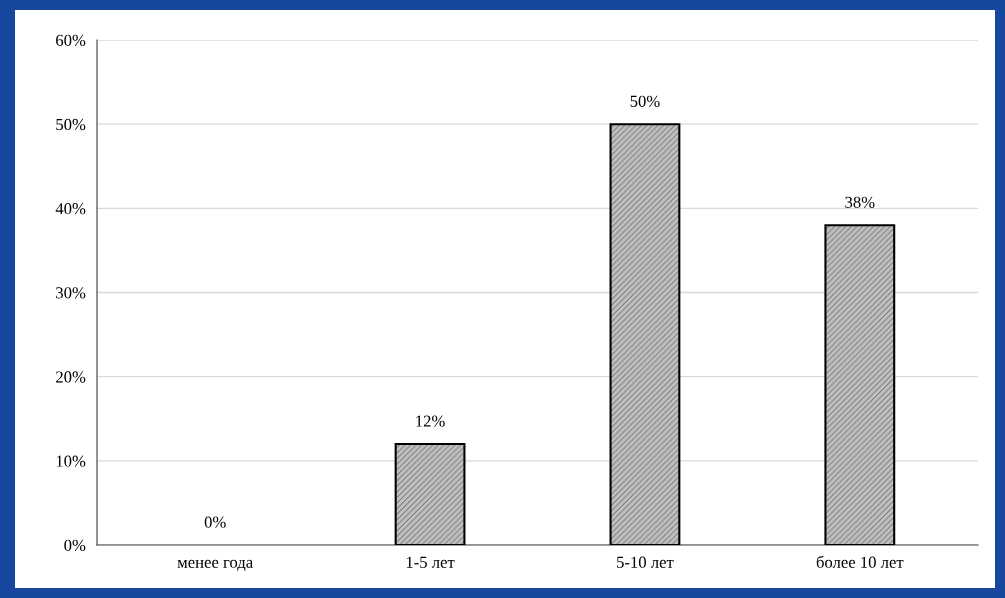  Describe the element at coordinates (430, 562) in the screenshot. I see `x-tick-label: 1-5 лет` at that location.